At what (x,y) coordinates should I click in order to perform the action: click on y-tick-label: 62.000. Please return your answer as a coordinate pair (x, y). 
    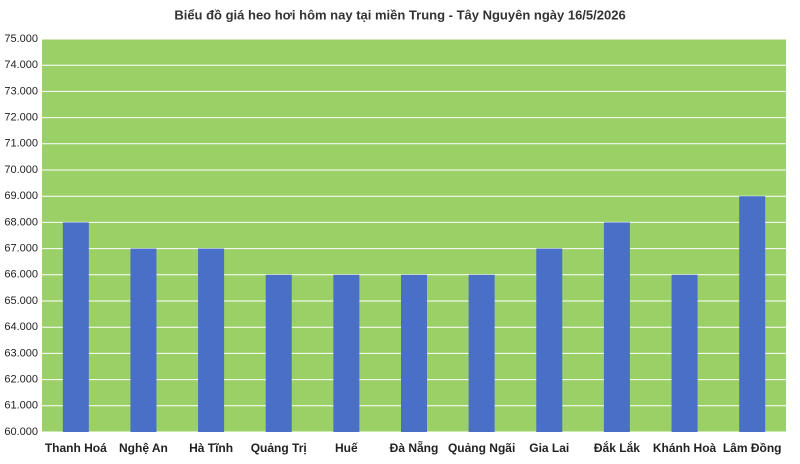
    Looking at the image, I should click on (21, 380).